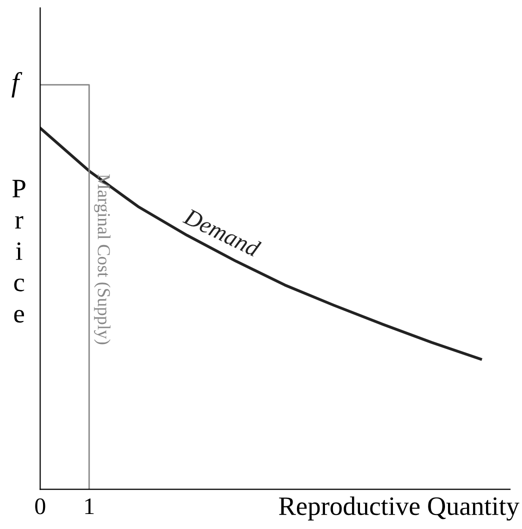  What do you see at coordinates (102, 259) in the screenshot?
I see `text: Marginal Cost (Supply)` at bounding box center [102, 259].